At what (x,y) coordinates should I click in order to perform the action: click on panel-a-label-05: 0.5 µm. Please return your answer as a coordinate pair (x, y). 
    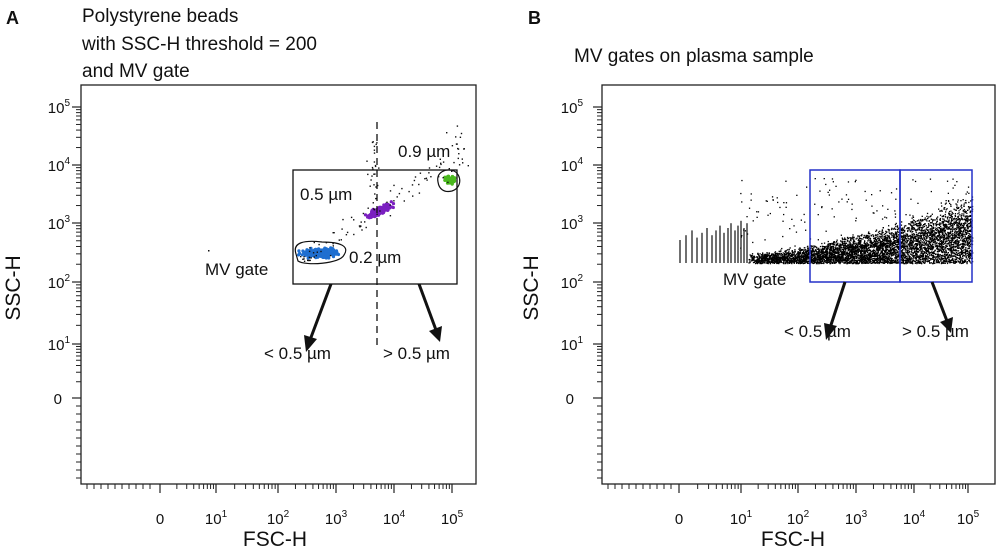
    Looking at the image, I should click on (326, 194).